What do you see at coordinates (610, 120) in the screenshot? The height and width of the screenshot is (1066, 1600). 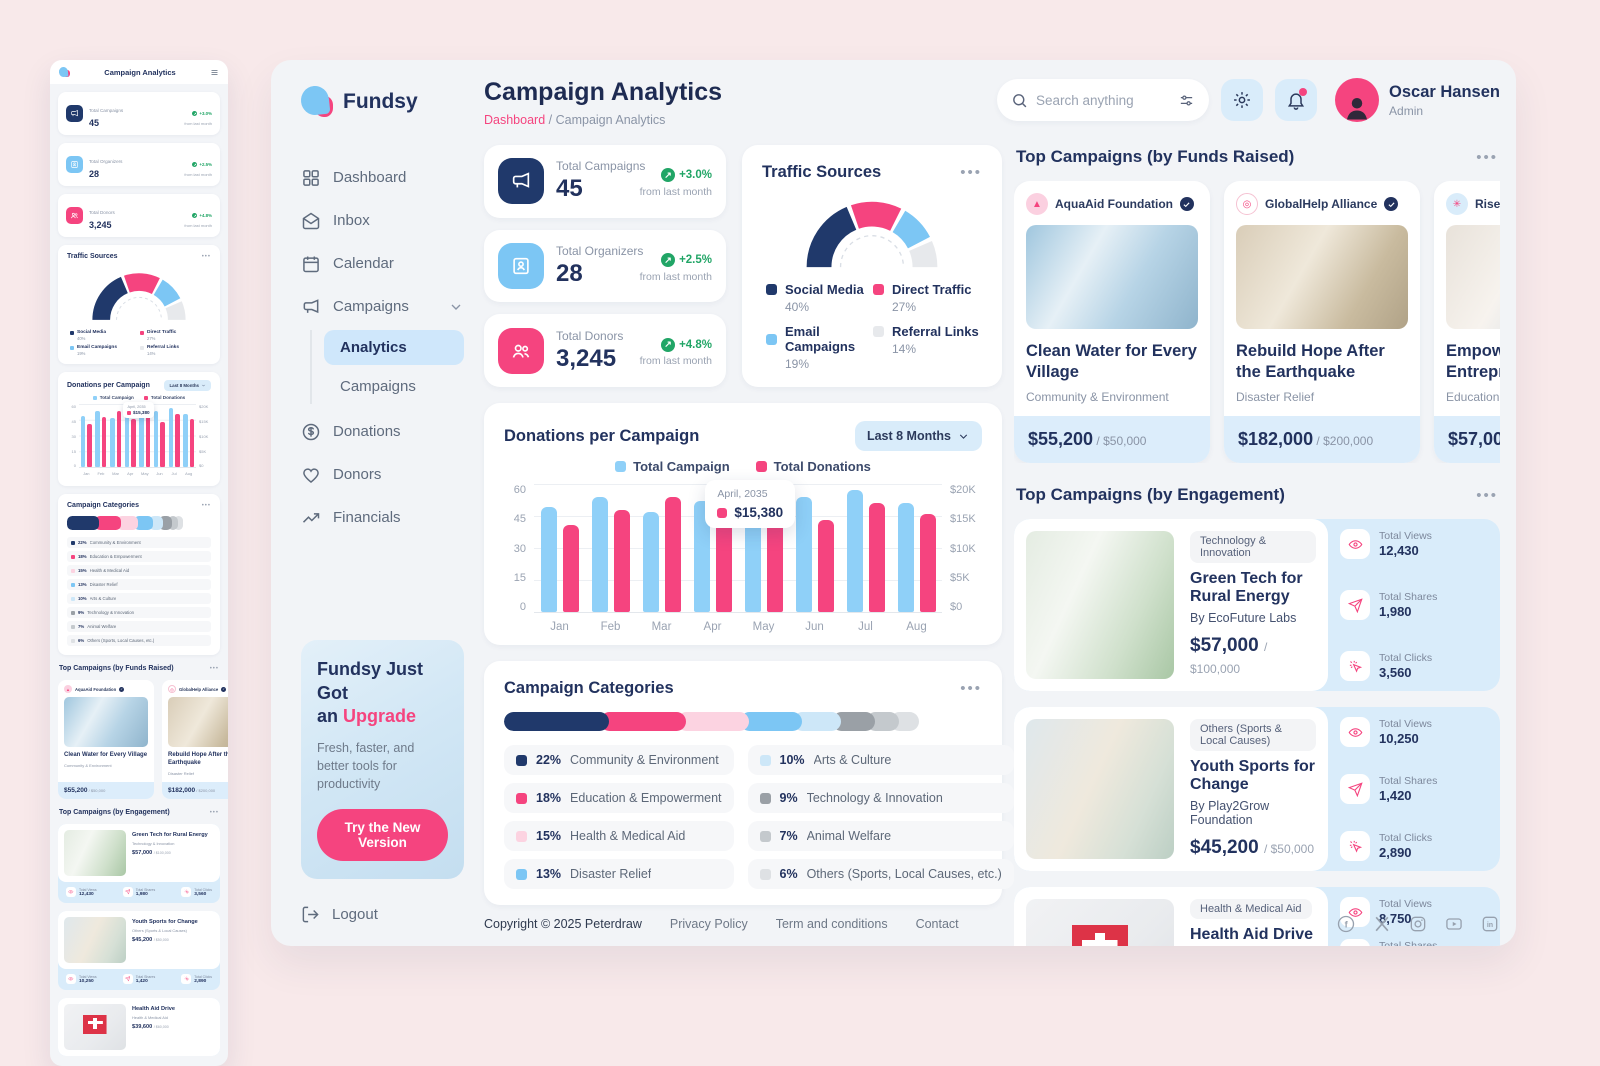 I see `breadcrumb-current: Campaign Analytics` at bounding box center [610, 120].